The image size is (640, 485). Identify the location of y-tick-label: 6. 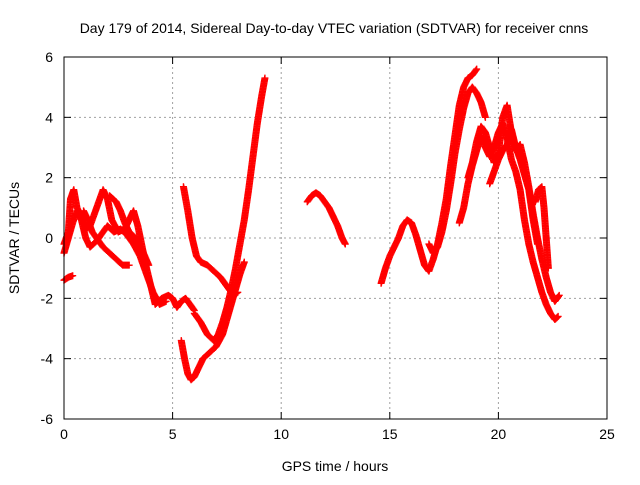
(49, 57).